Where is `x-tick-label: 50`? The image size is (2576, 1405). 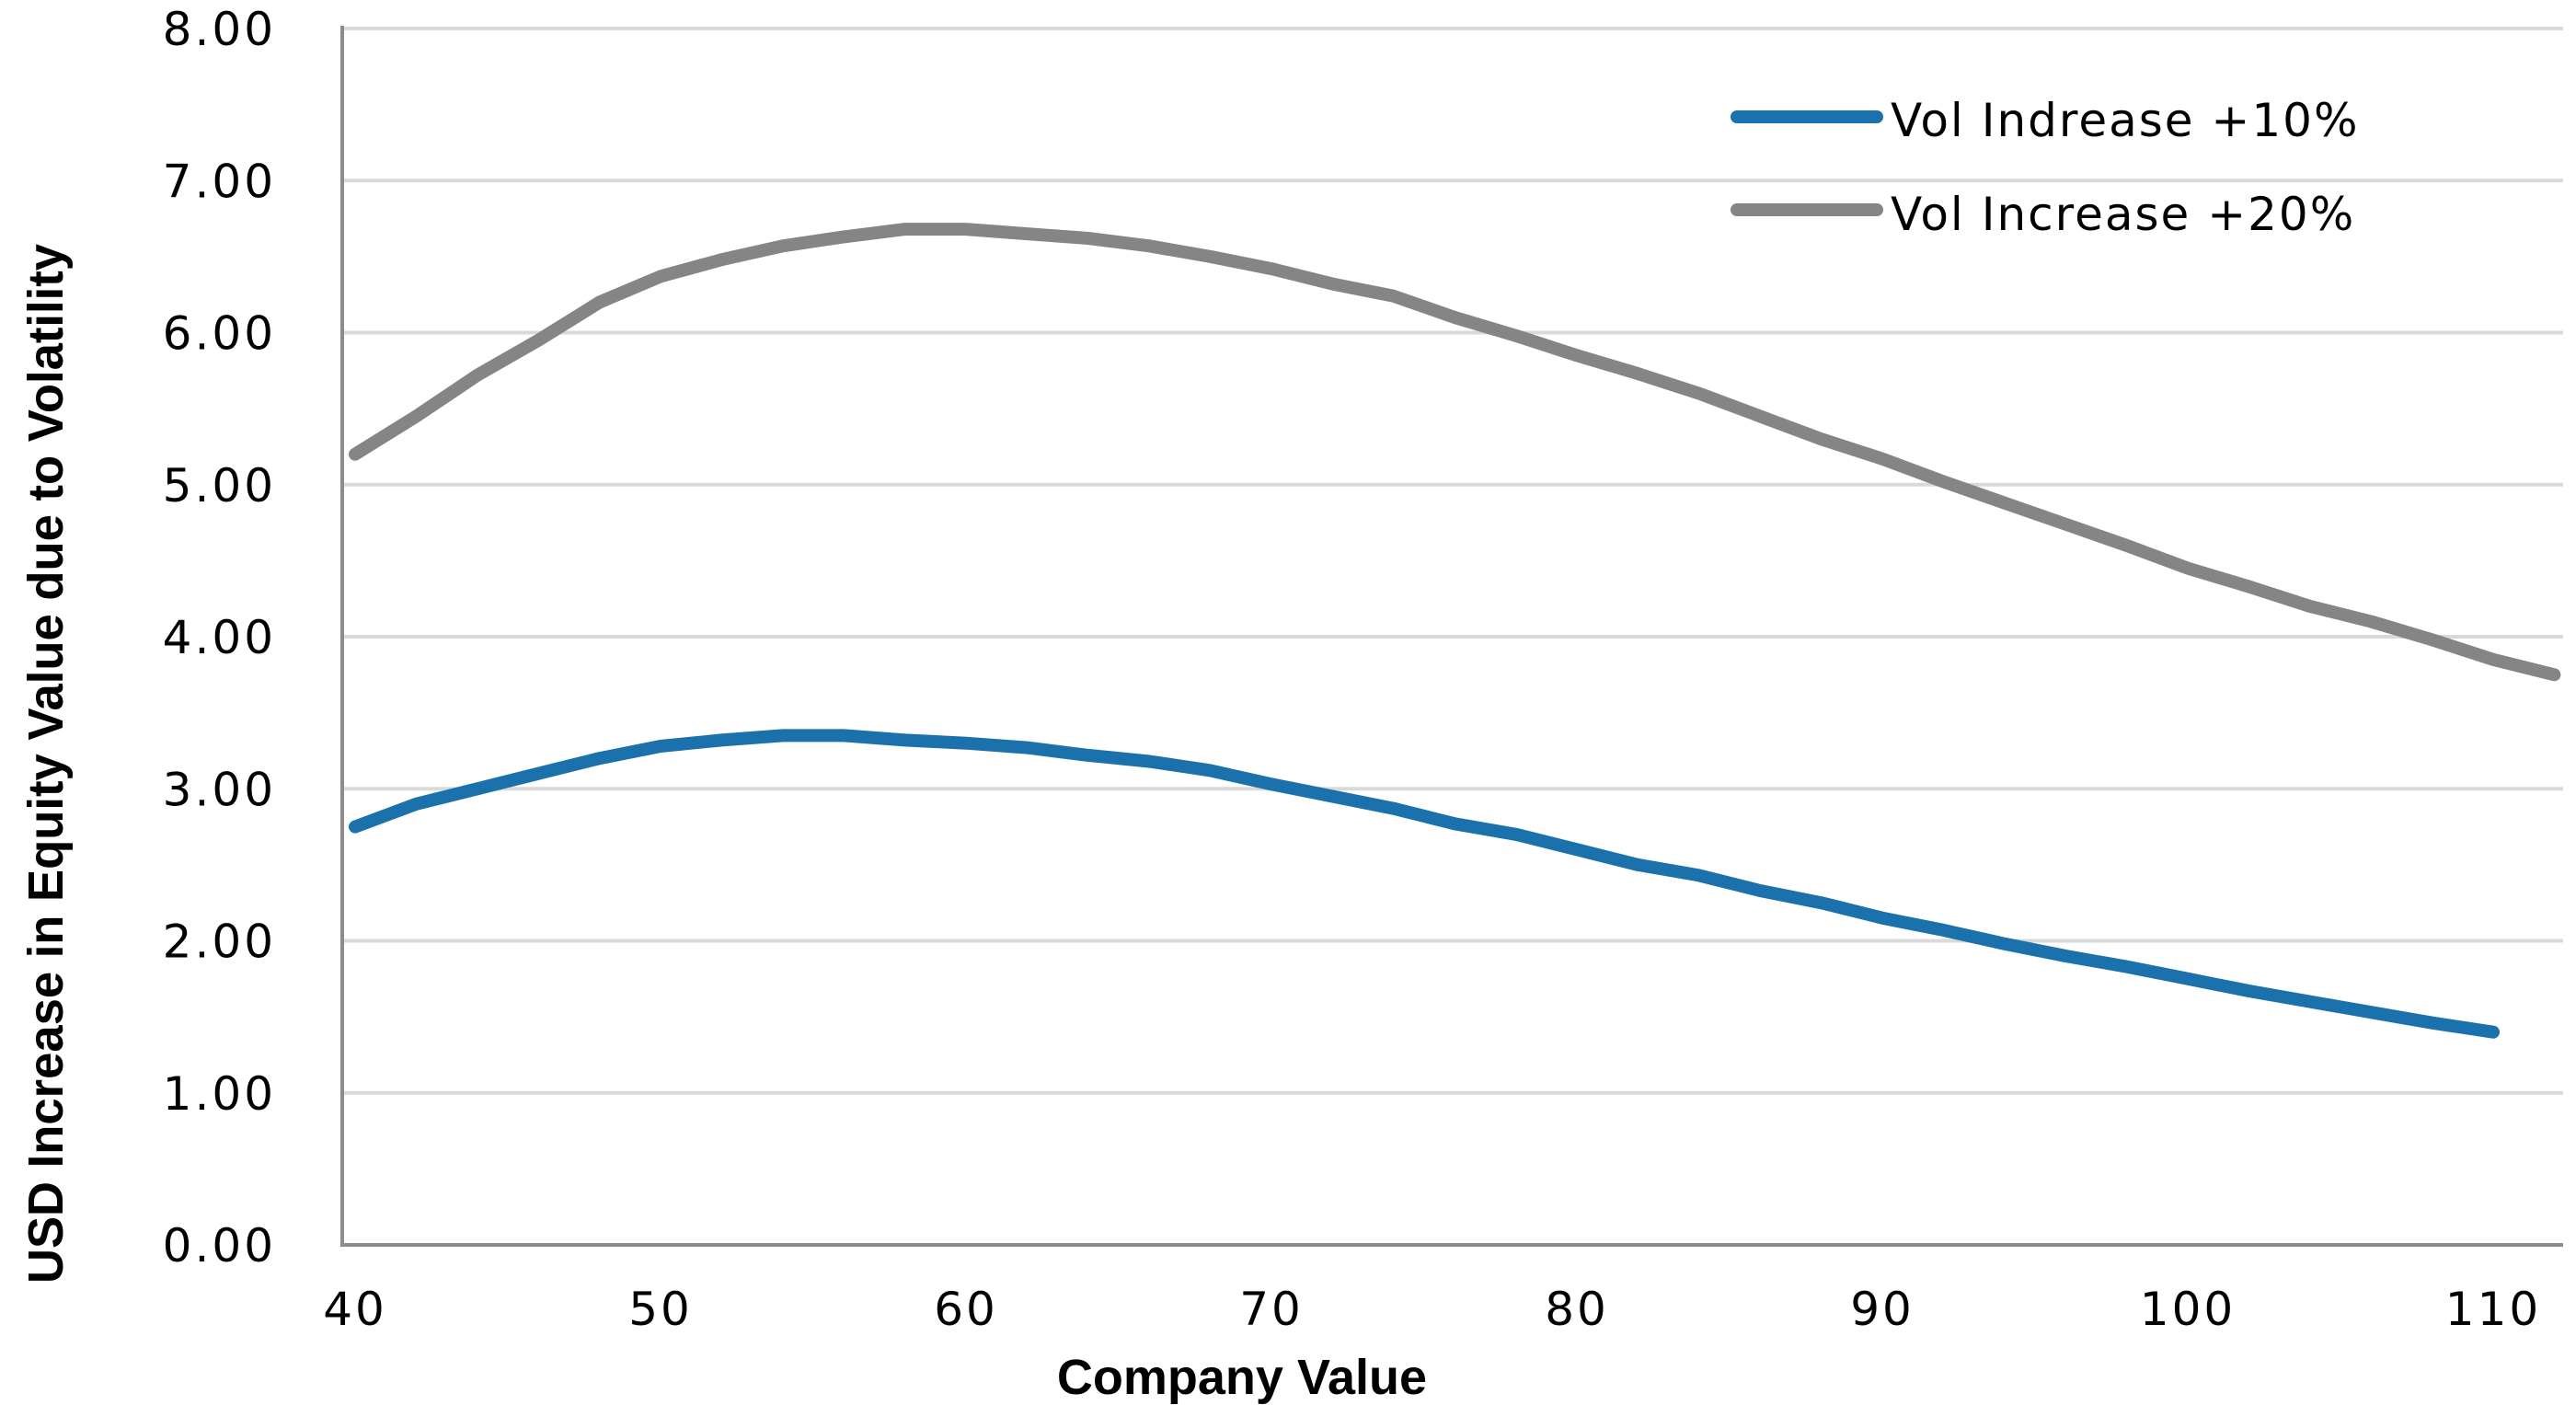
x-tick-label: 50 is located at coordinates (660, 1309).